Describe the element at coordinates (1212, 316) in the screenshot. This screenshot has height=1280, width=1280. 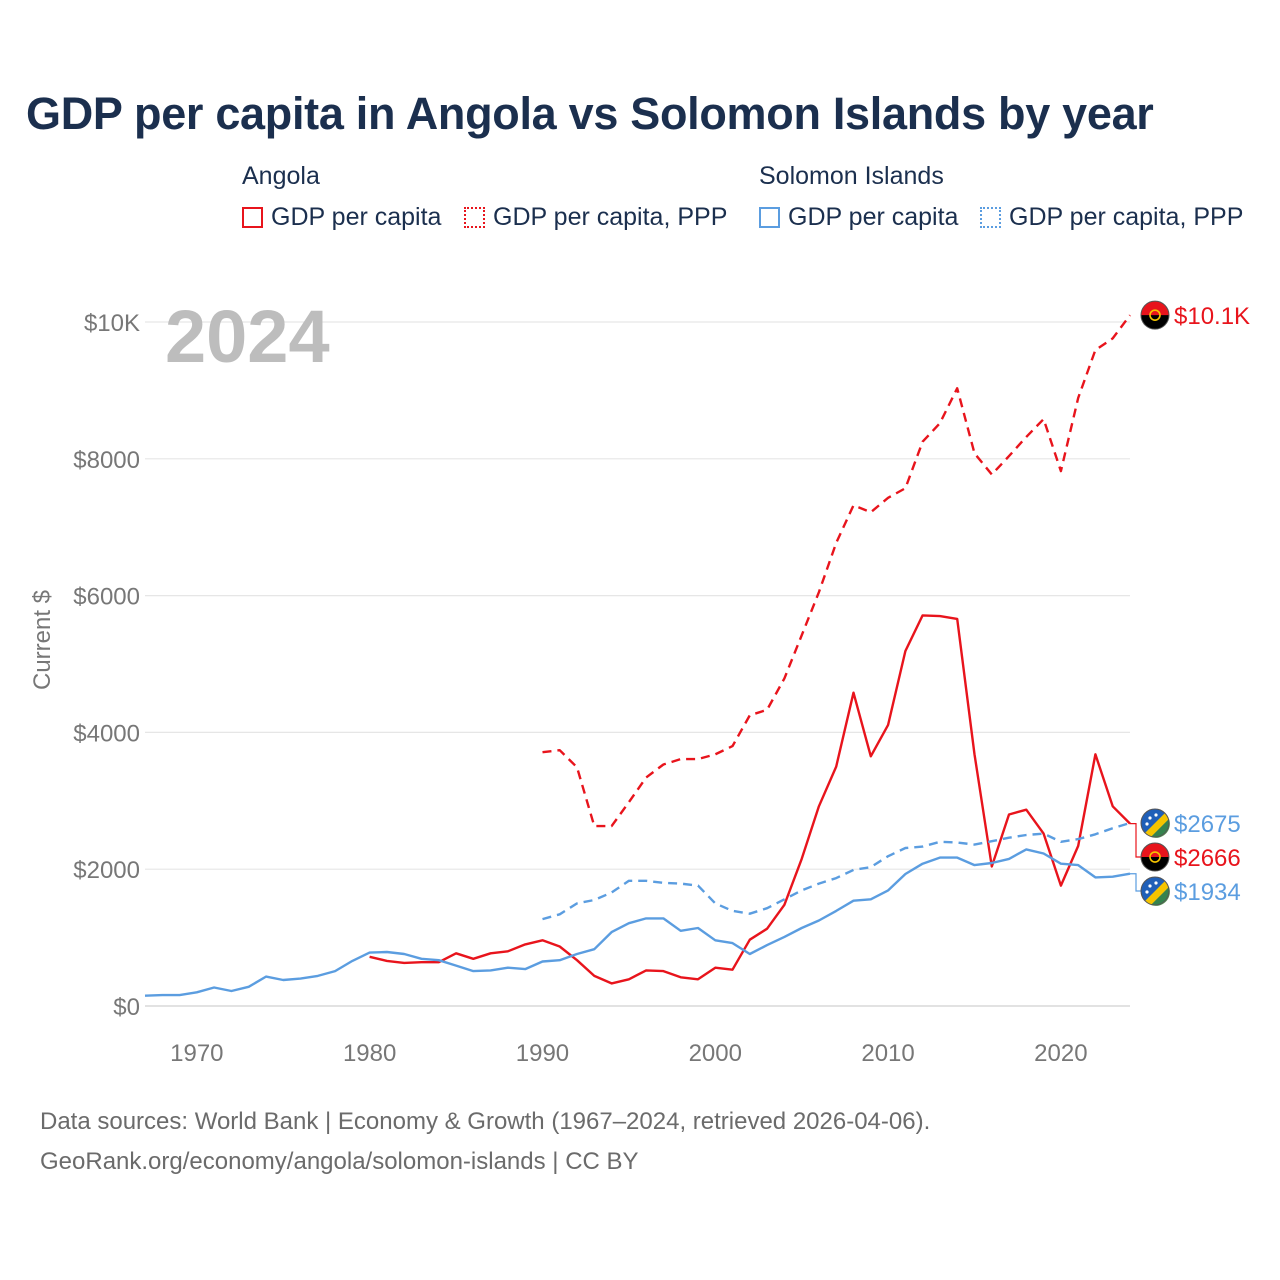
I see `end-value-label: $10.1K` at that location.